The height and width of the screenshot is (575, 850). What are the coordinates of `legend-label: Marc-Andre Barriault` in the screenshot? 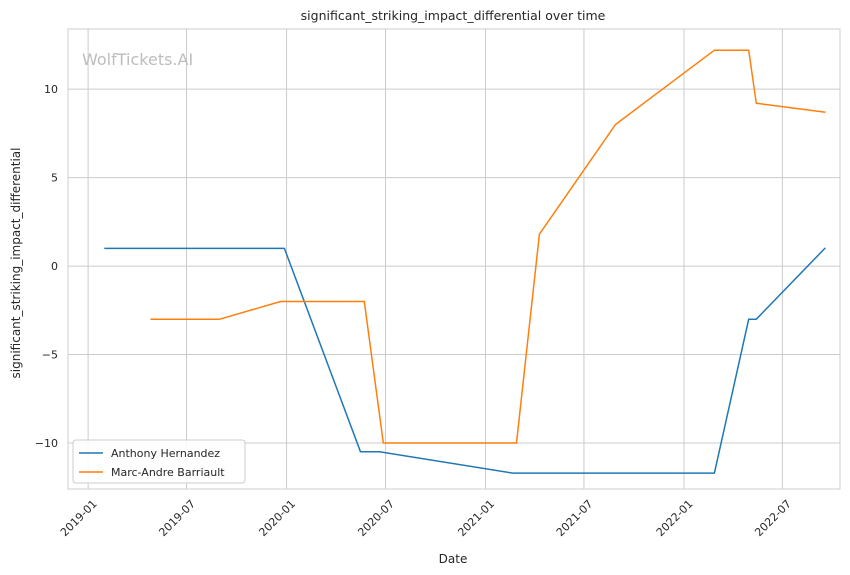 It's located at (168, 472).